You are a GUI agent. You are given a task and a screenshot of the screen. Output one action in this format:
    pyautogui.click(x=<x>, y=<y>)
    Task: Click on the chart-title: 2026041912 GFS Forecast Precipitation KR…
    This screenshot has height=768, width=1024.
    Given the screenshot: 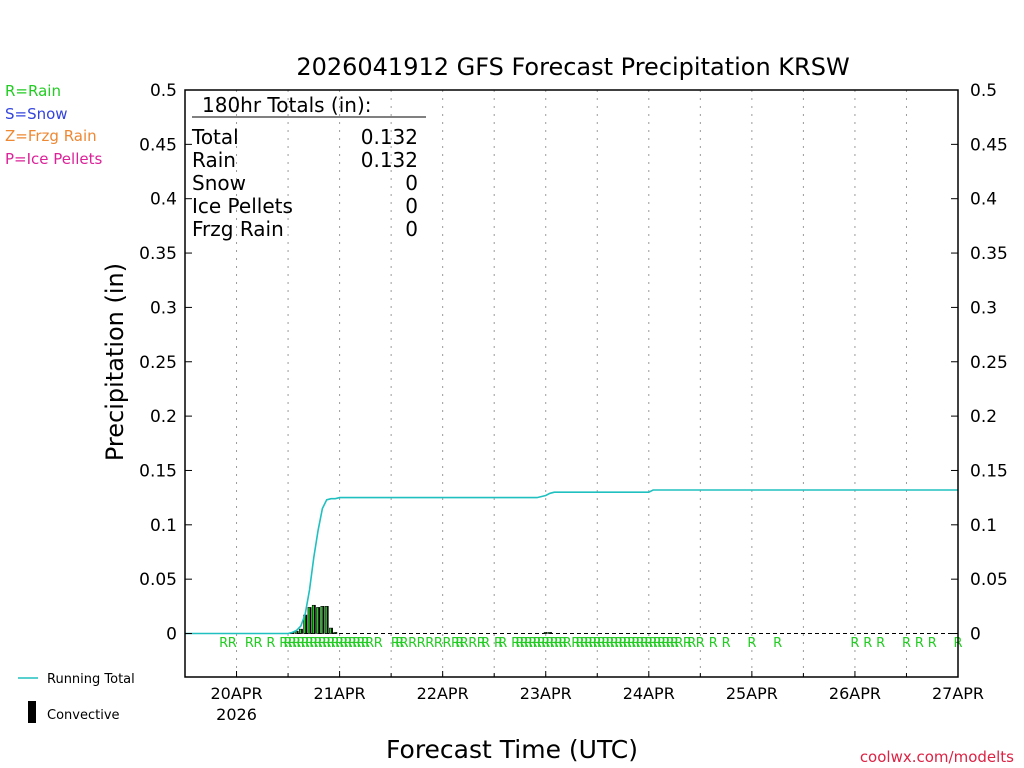 What is the action you would take?
    pyautogui.click(x=572, y=67)
    